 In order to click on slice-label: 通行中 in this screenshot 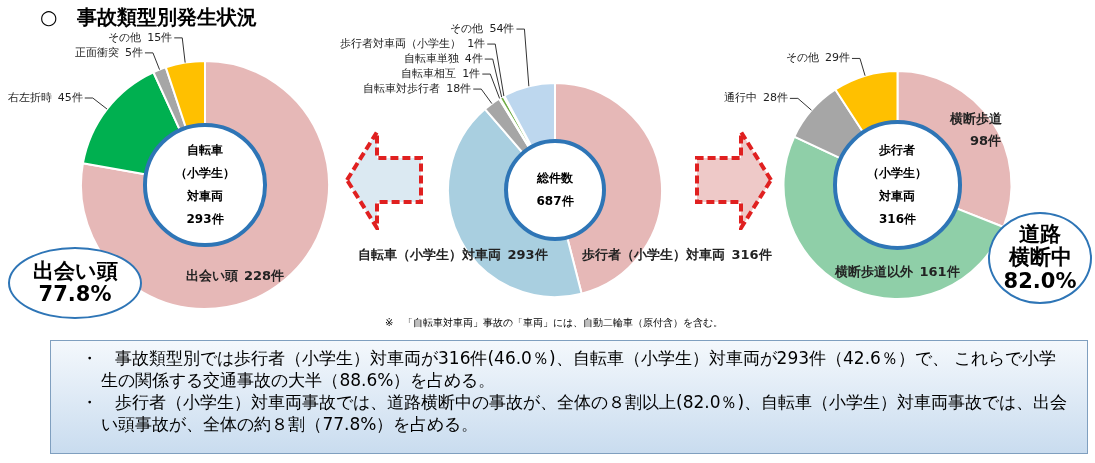, I will do `click(740, 98)`.